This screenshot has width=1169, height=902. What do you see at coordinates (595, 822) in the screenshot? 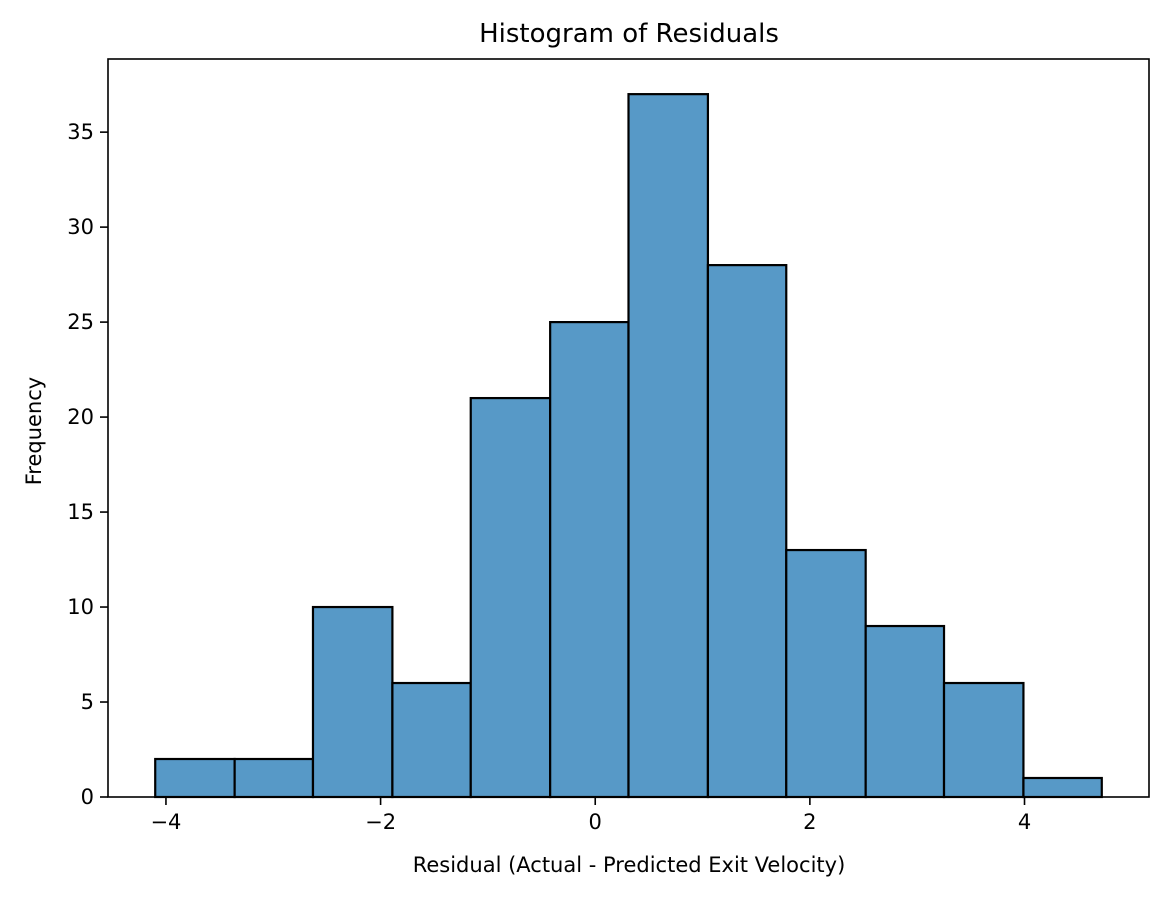
I see `x-tick-label-2: 0` at bounding box center [595, 822].